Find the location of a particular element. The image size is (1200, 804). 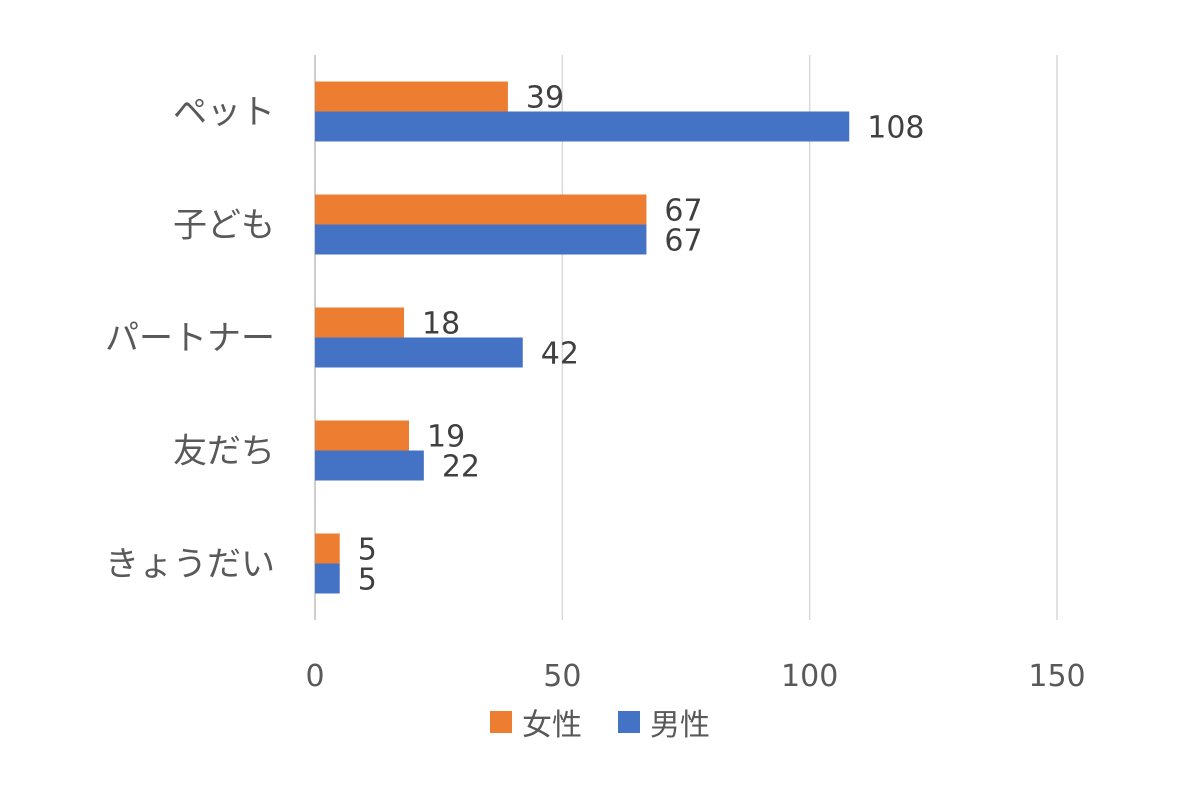

x-axis-ticks: 0 50 100 150 is located at coordinates (695, 676).